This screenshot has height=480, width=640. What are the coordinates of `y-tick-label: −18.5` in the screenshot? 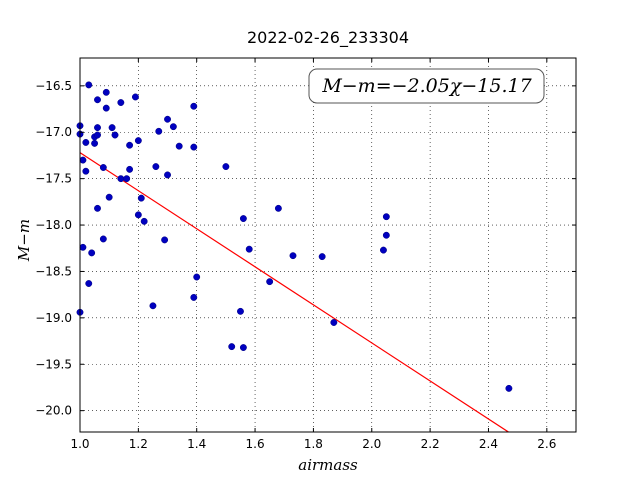 It's located at (53, 271).